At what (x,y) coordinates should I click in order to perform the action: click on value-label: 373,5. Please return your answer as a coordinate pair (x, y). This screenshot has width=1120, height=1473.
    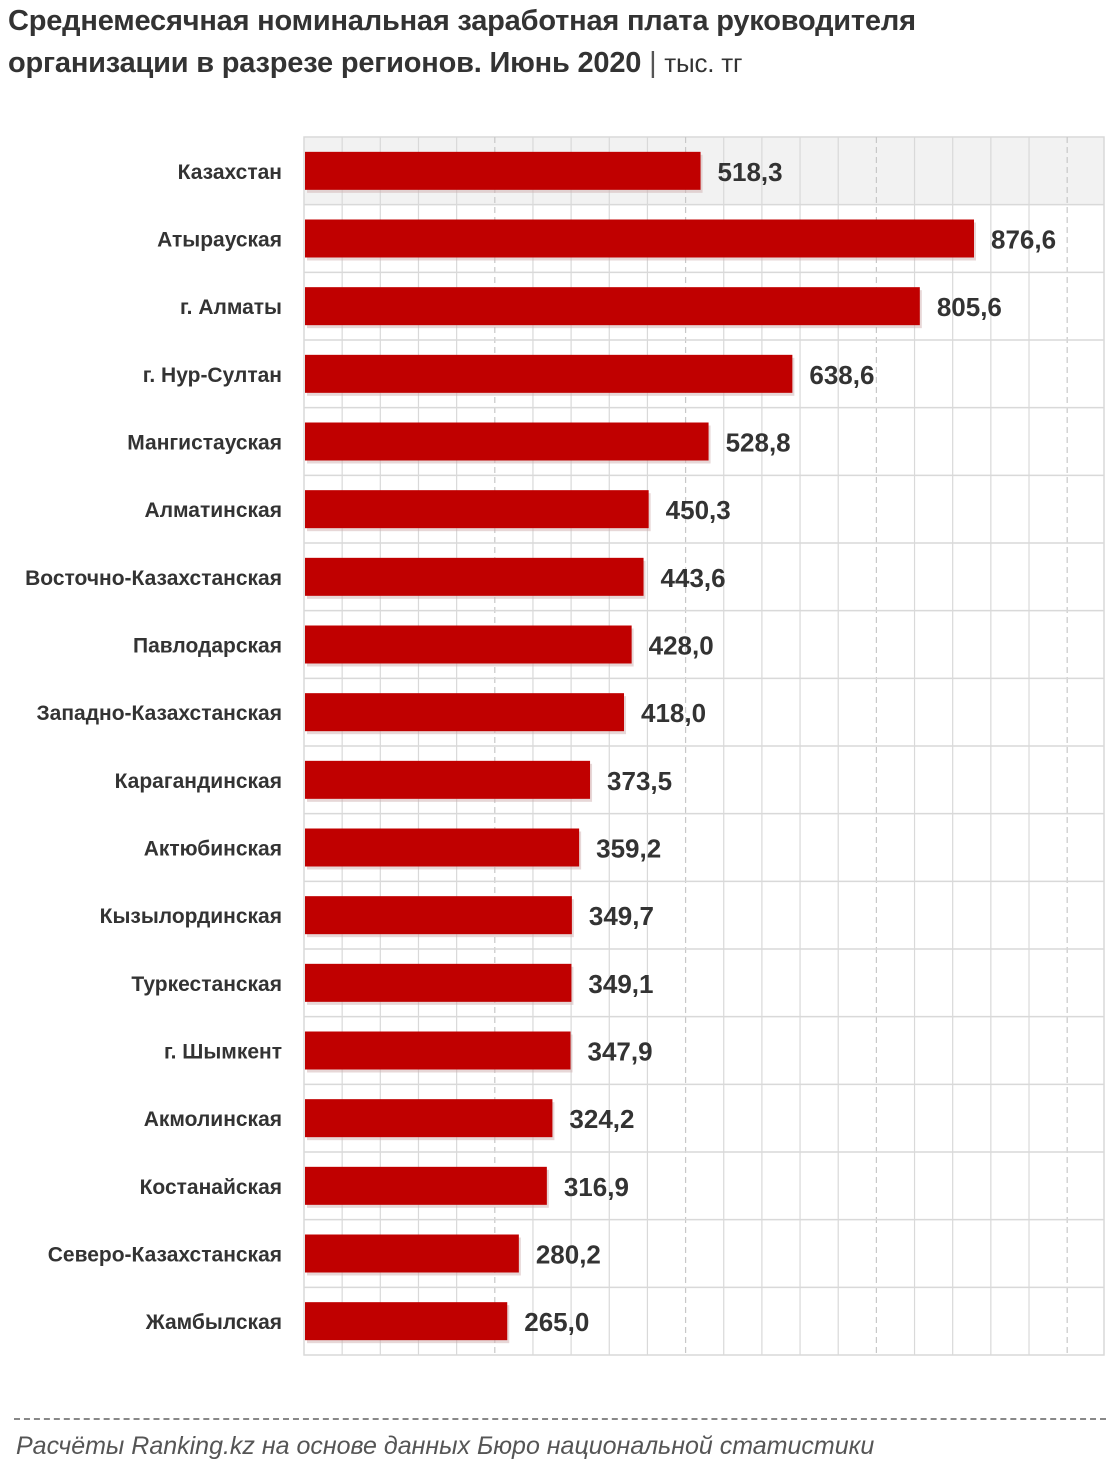
    Looking at the image, I should click on (639, 781).